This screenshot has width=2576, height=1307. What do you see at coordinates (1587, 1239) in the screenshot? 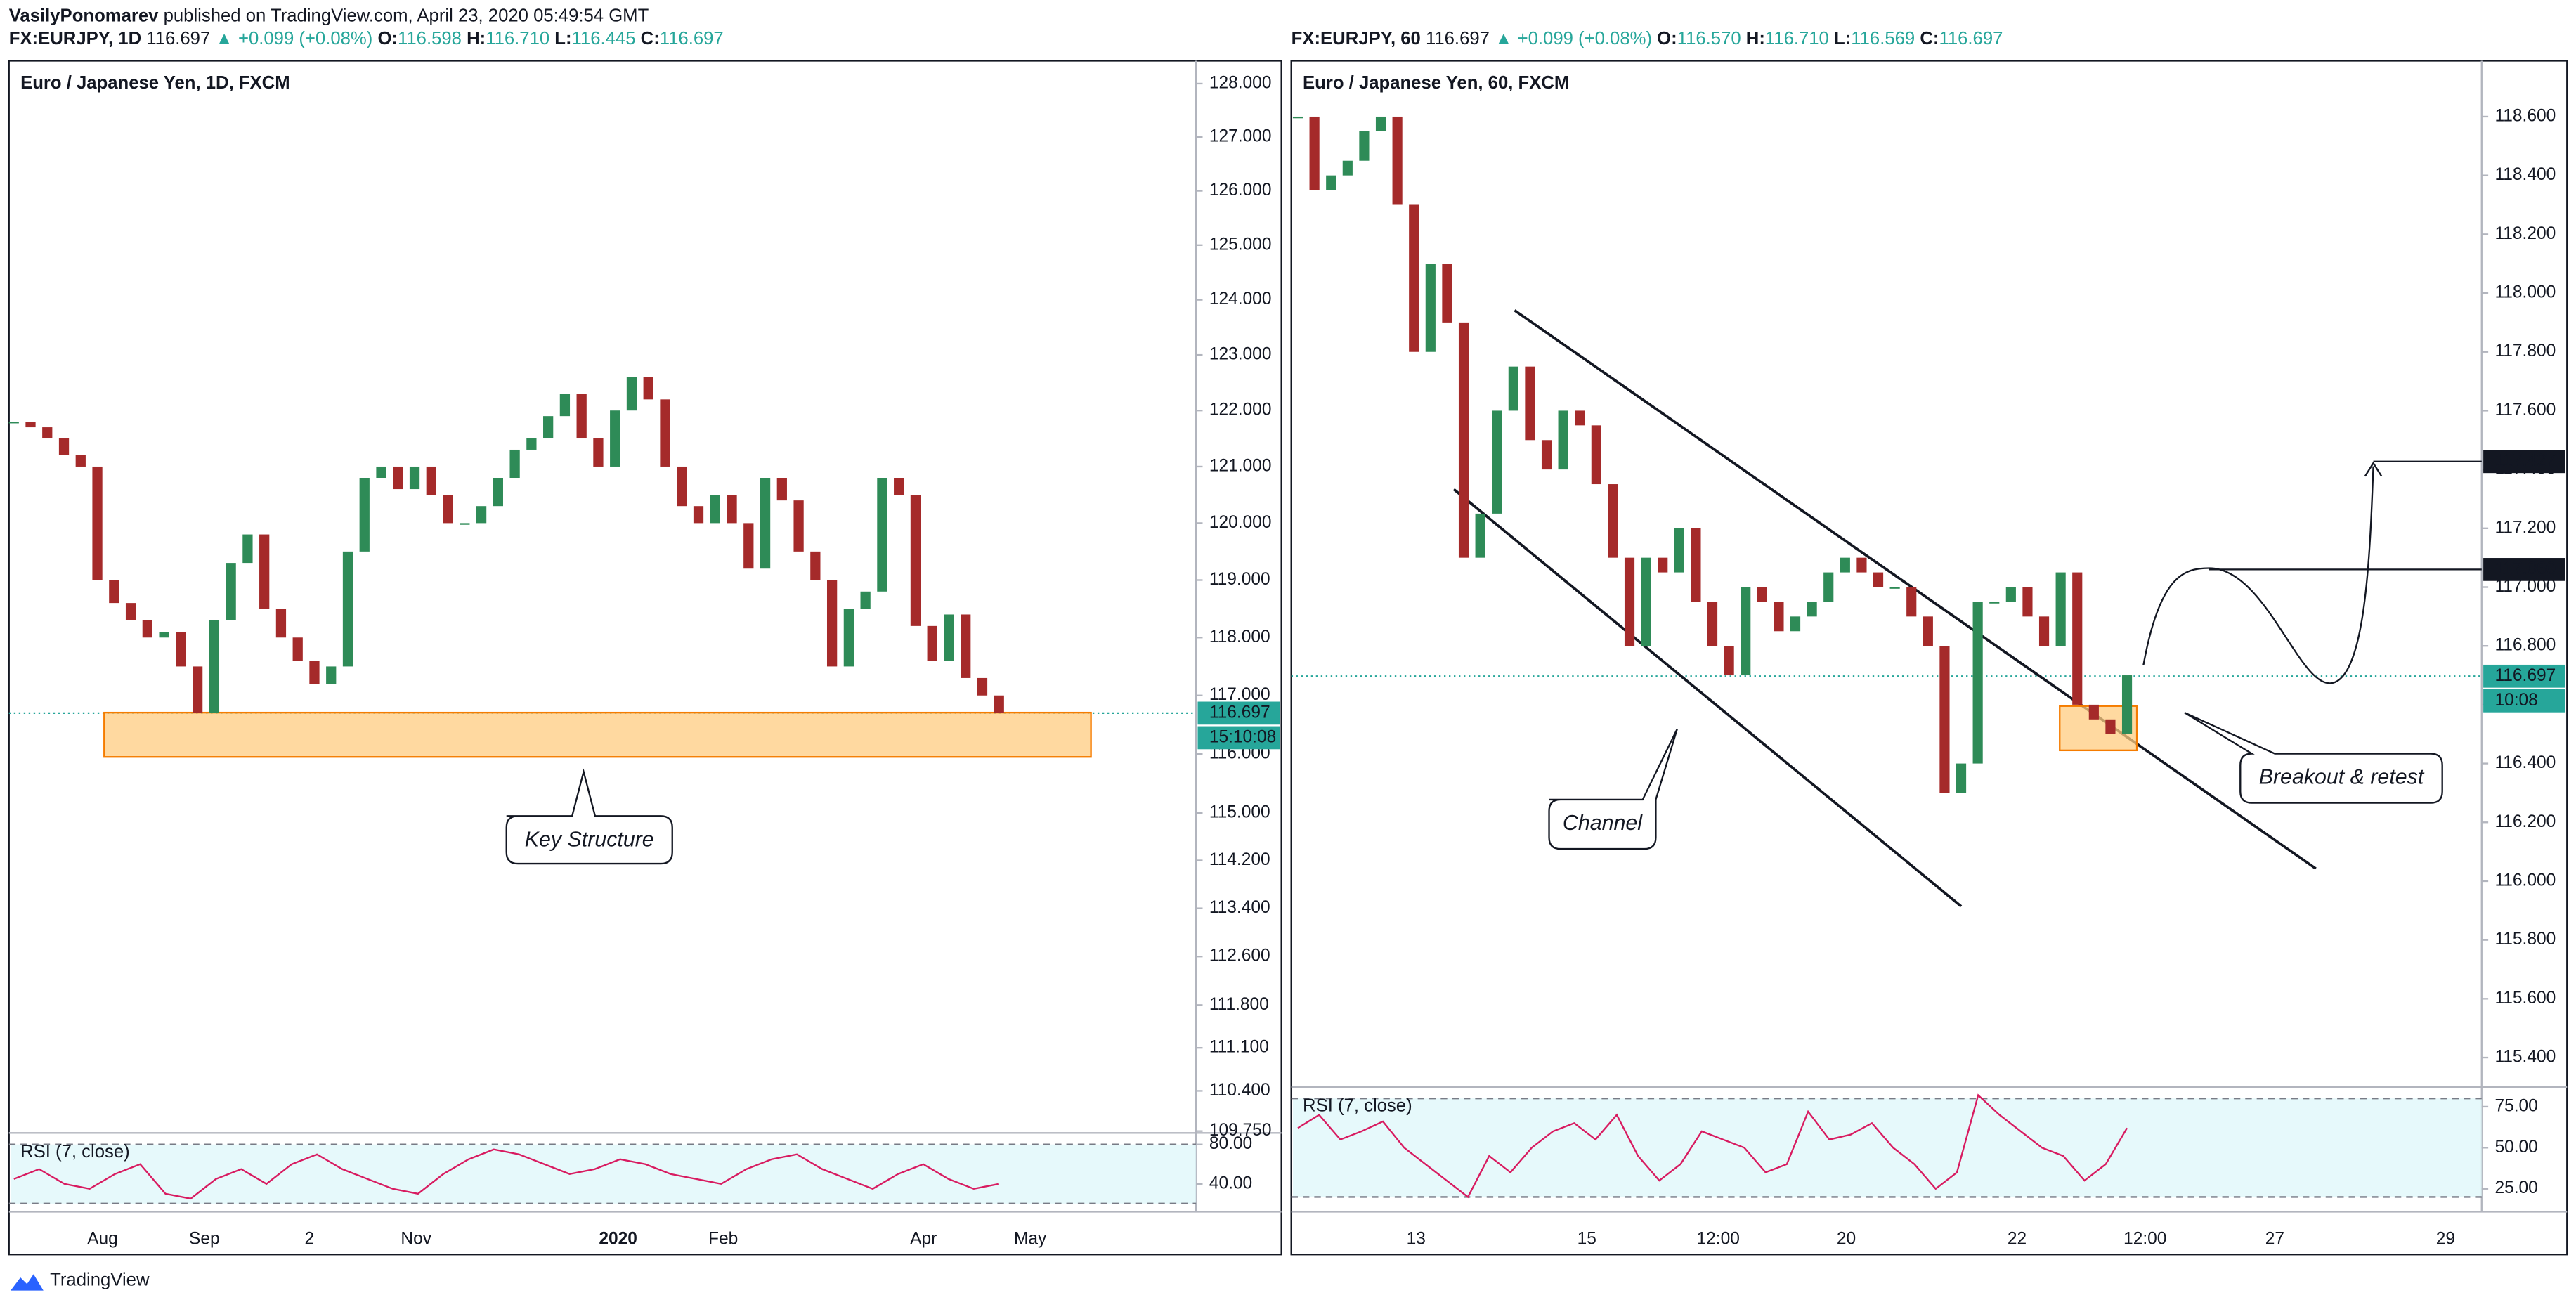
I see `x-tick-label: 15` at bounding box center [1587, 1239].